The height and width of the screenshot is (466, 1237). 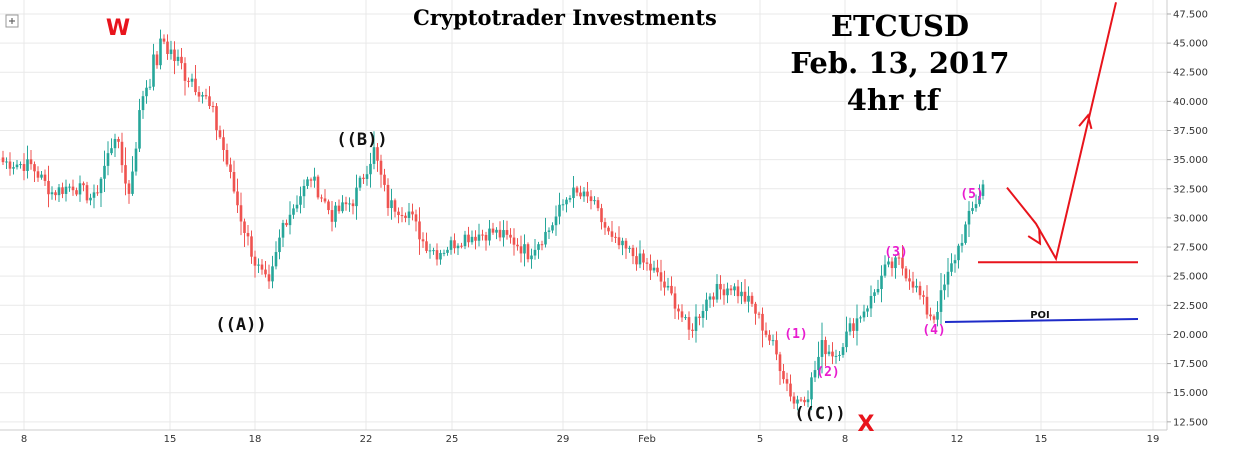 What do you see at coordinates (1190, 73) in the screenshot?
I see `y-tick-label: 42.500` at bounding box center [1190, 73].